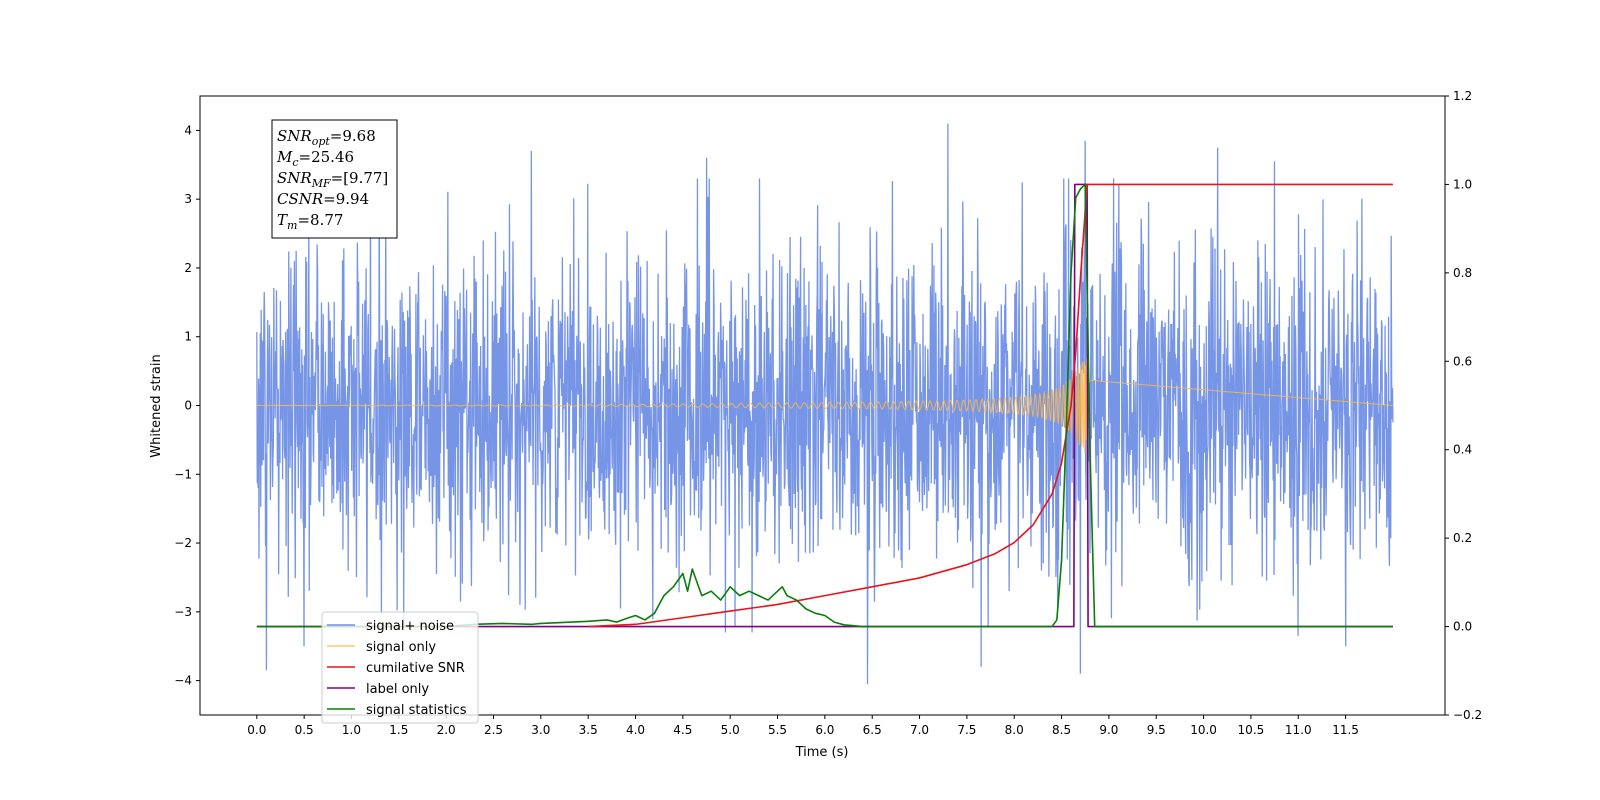  What do you see at coordinates (1251, 730) in the screenshot?
I see `x-tick-label: 10.5` at bounding box center [1251, 730].